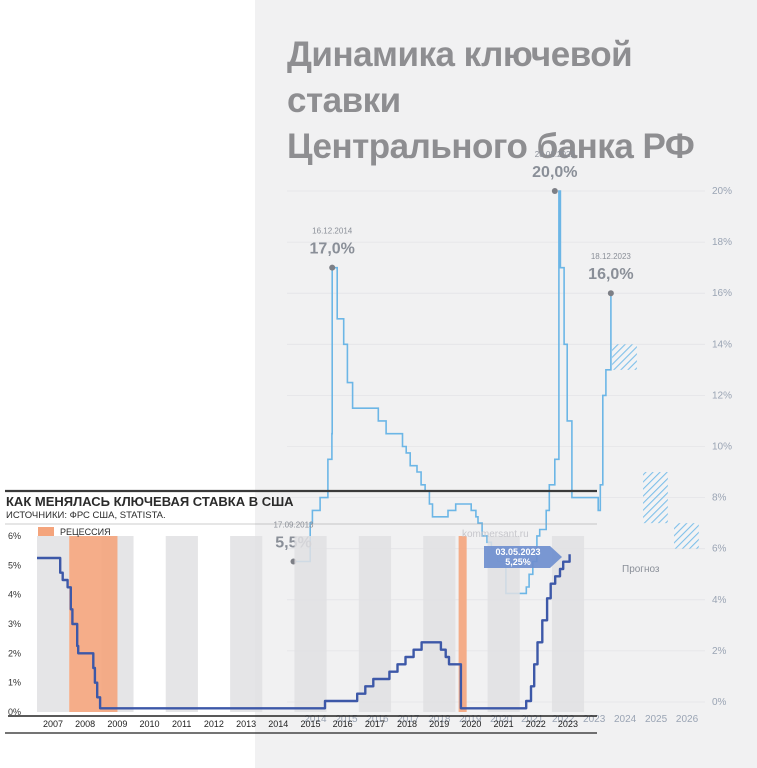 This screenshot has width=757, height=768. Describe the element at coordinates (517, 552) in the screenshot. I see `us-callout-date: 03.05.2023` at that location.